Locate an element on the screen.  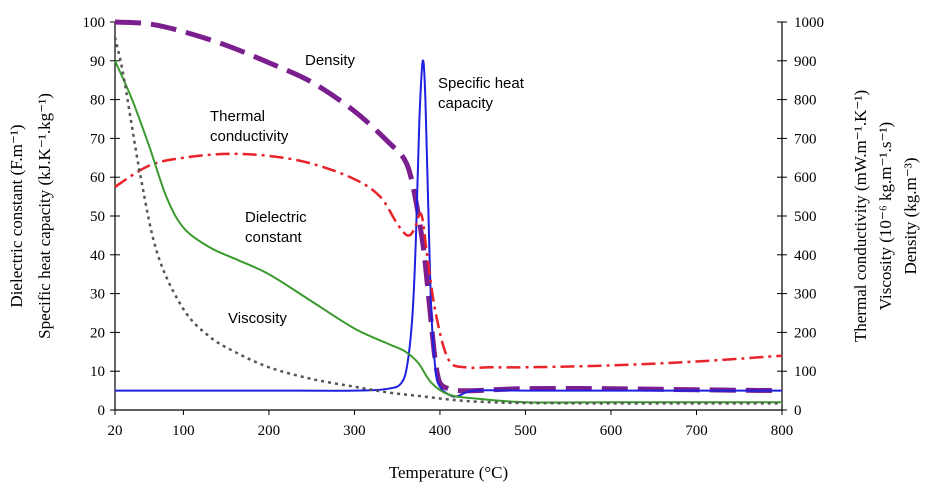
y-right-tick-label: 500 is located at coordinates (805, 217).